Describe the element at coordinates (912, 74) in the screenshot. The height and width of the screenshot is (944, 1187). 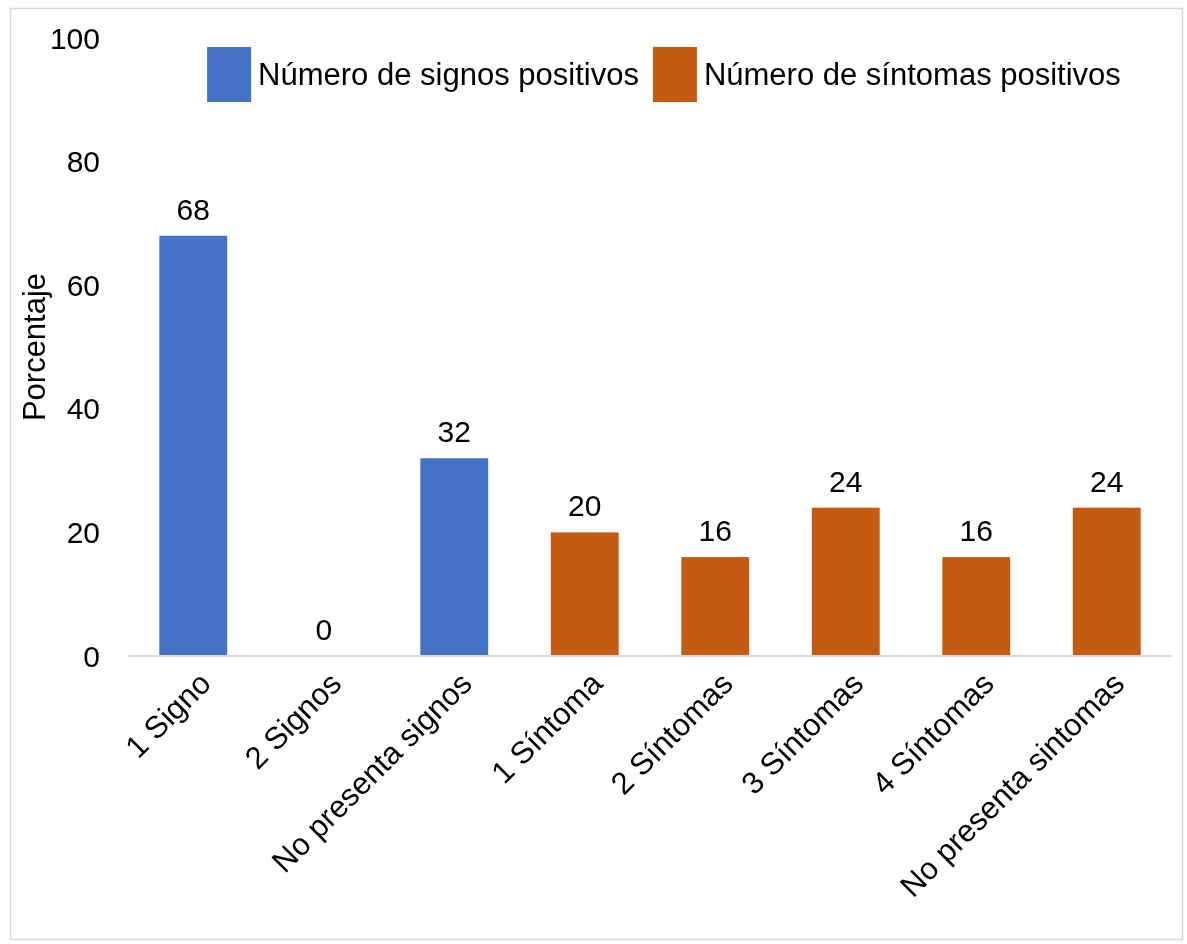
I see `legend-label: Número de síntomas positivos` at that location.